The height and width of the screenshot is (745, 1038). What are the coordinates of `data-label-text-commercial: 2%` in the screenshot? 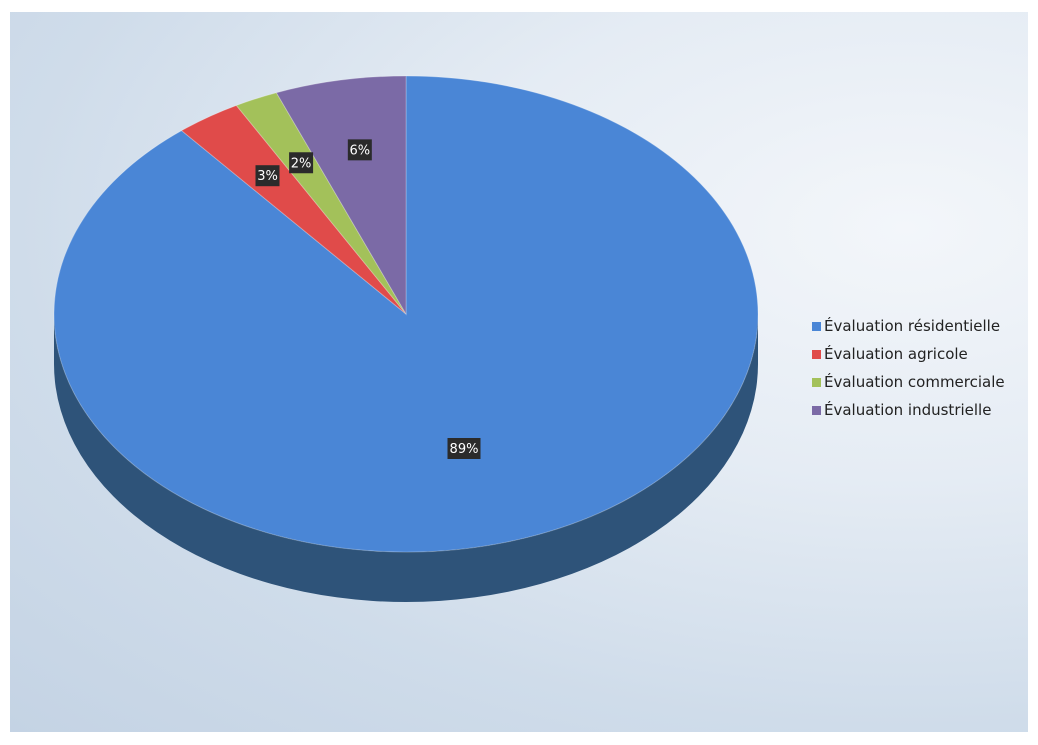 It's located at (301, 163).